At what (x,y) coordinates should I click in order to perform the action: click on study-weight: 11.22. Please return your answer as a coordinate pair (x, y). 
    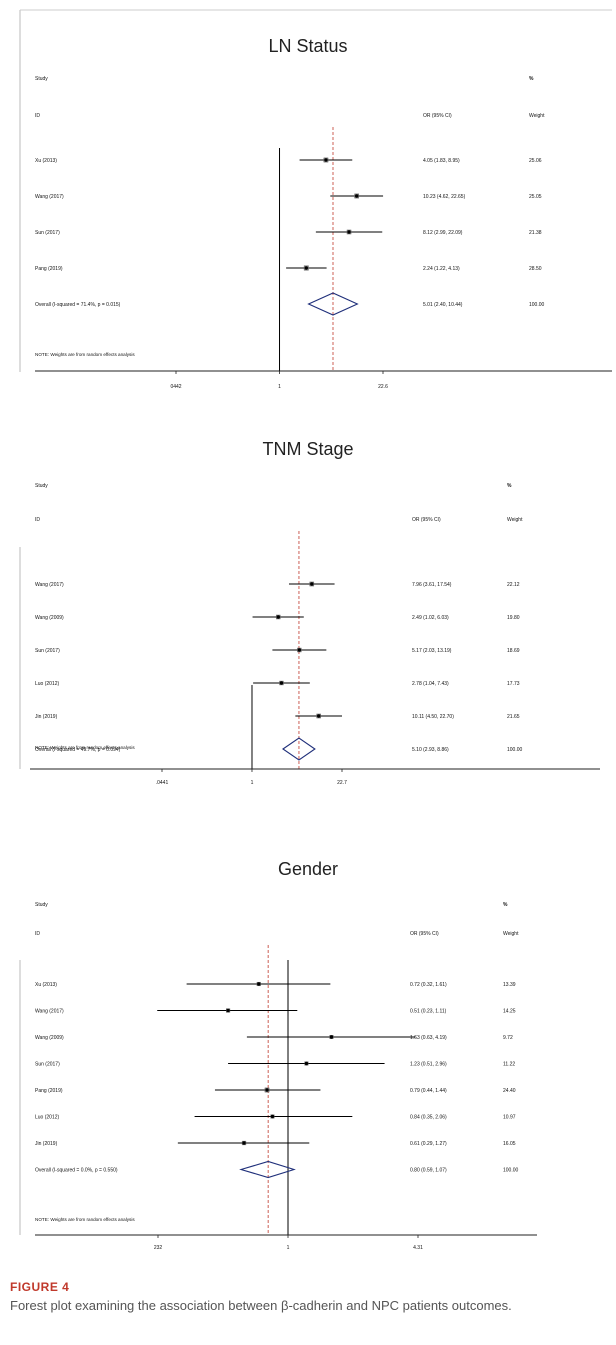
    Looking at the image, I should click on (509, 1065).